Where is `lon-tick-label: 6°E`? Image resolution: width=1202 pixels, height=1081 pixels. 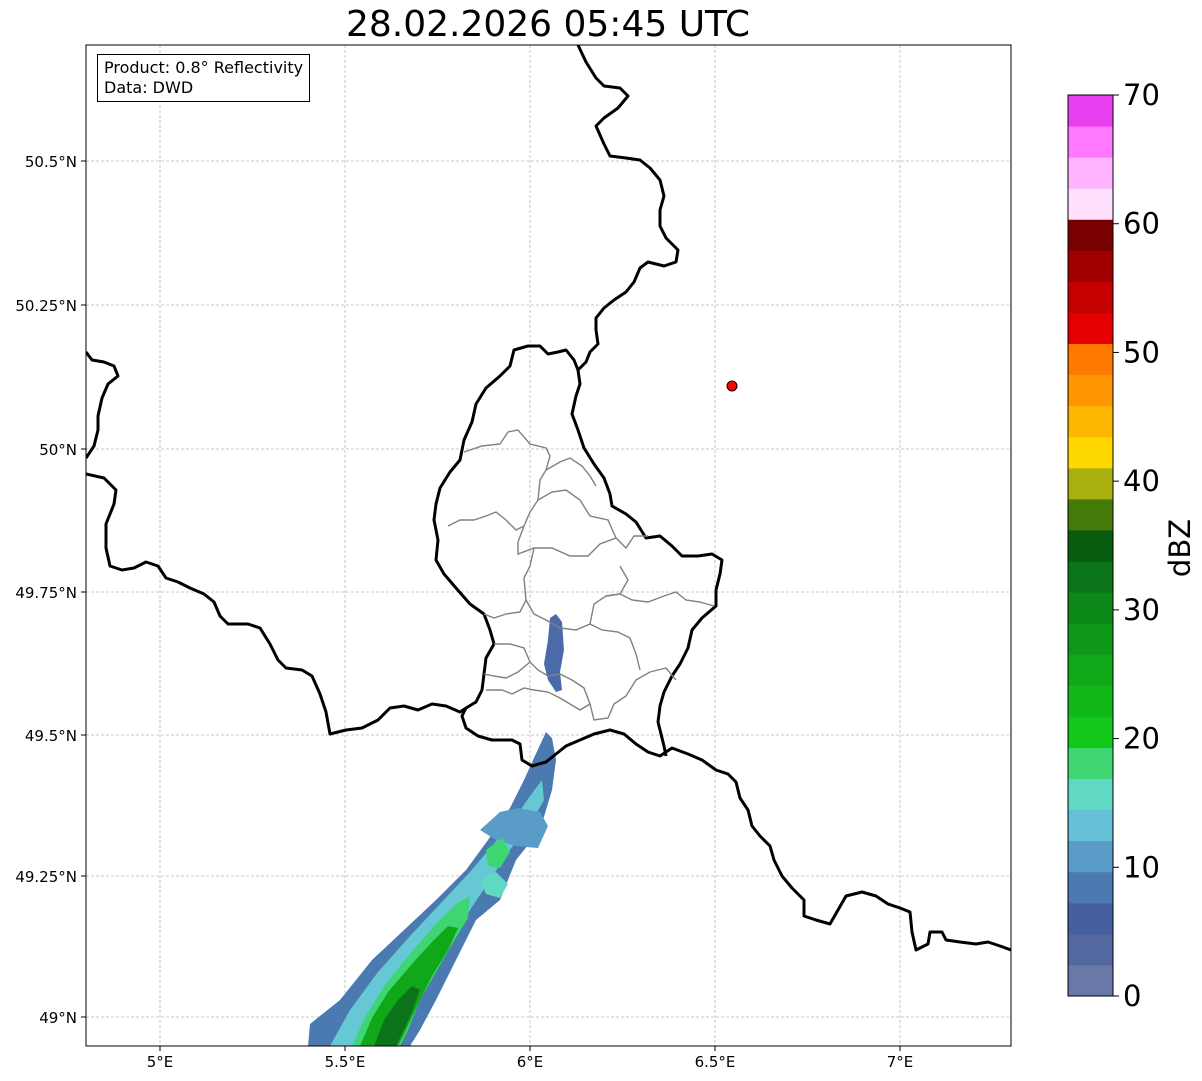 lon-tick-label: 6°E is located at coordinates (530, 1062).